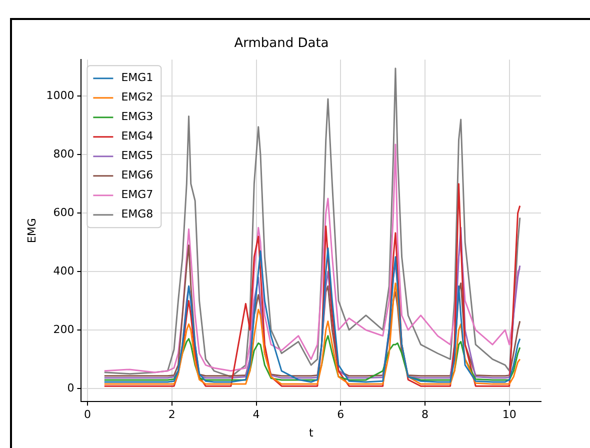 Image resolution: width=590 pixels, height=448 pixels. I want to click on legend-label: EMG6, so click(137, 175).